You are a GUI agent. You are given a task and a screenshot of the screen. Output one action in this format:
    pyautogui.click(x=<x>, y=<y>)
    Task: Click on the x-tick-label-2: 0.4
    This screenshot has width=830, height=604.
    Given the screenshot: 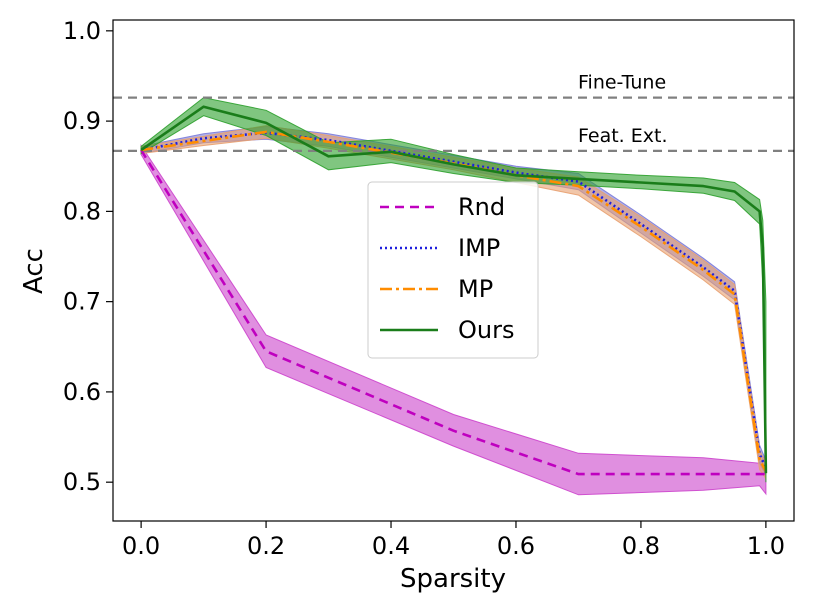 What is the action you would take?
    pyautogui.click(x=391, y=546)
    